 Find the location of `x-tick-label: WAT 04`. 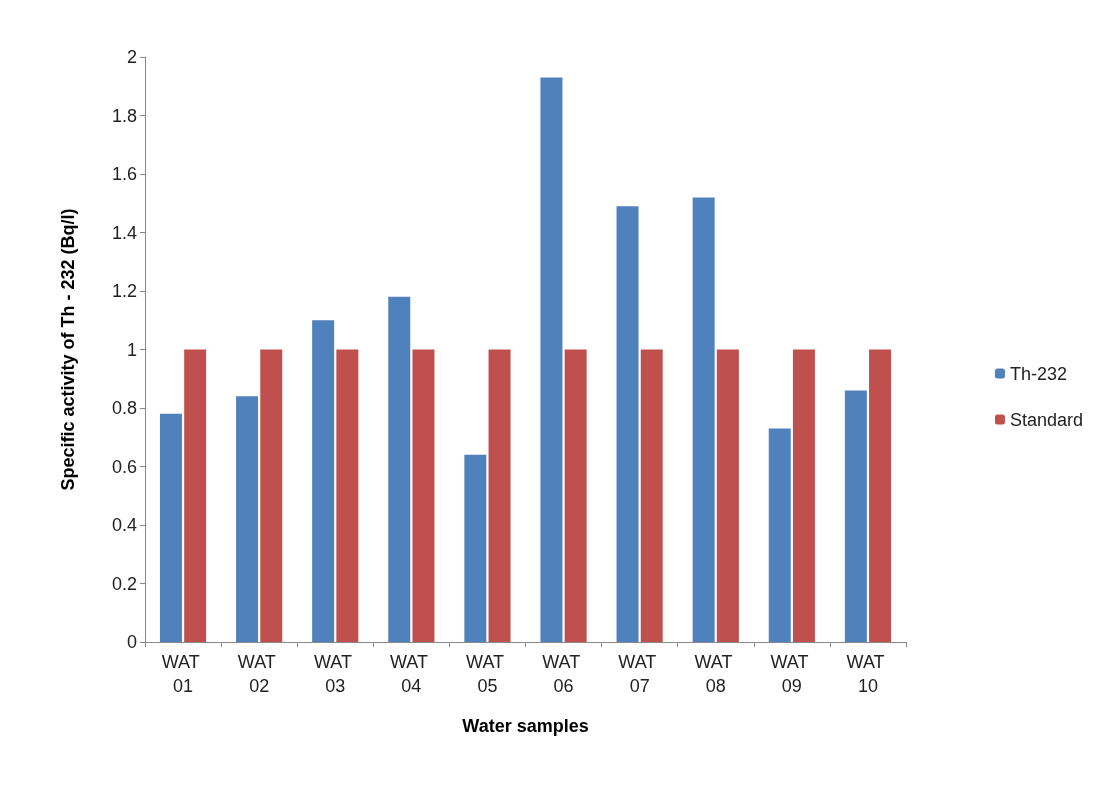

x-tick-label: WAT 04 is located at coordinates (411, 674).